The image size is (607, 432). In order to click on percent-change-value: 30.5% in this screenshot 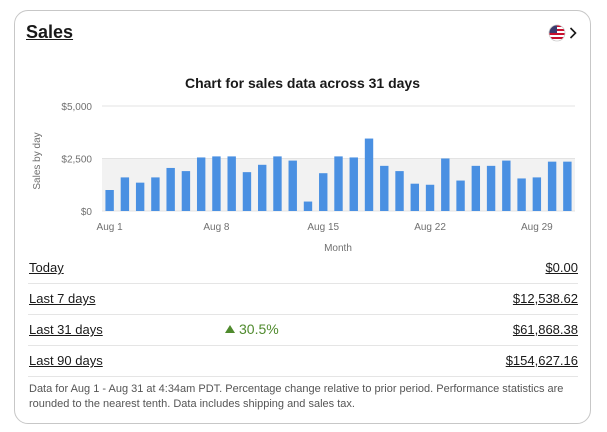, I will do `click(259, 329)`.